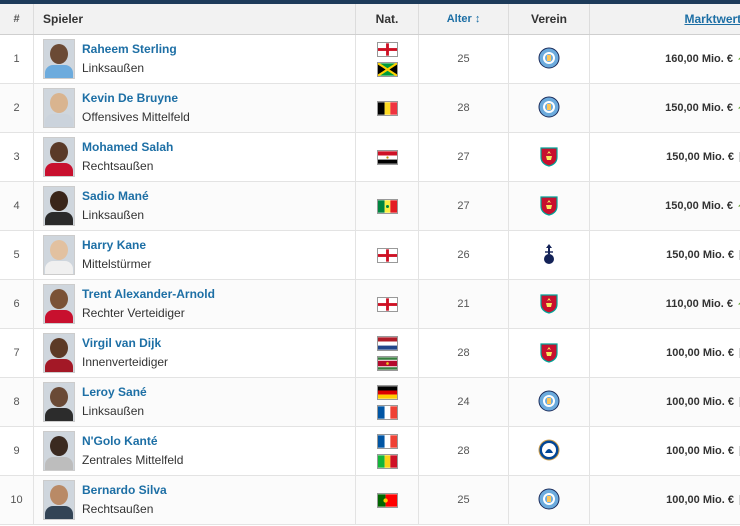 Image resolution: width=740 pixels, height=526 pixels. What do you see at coordinates (463, 19) in the screenshot?
I see `header-age-sort: Alter ↕` at bounding box center [463, 19].